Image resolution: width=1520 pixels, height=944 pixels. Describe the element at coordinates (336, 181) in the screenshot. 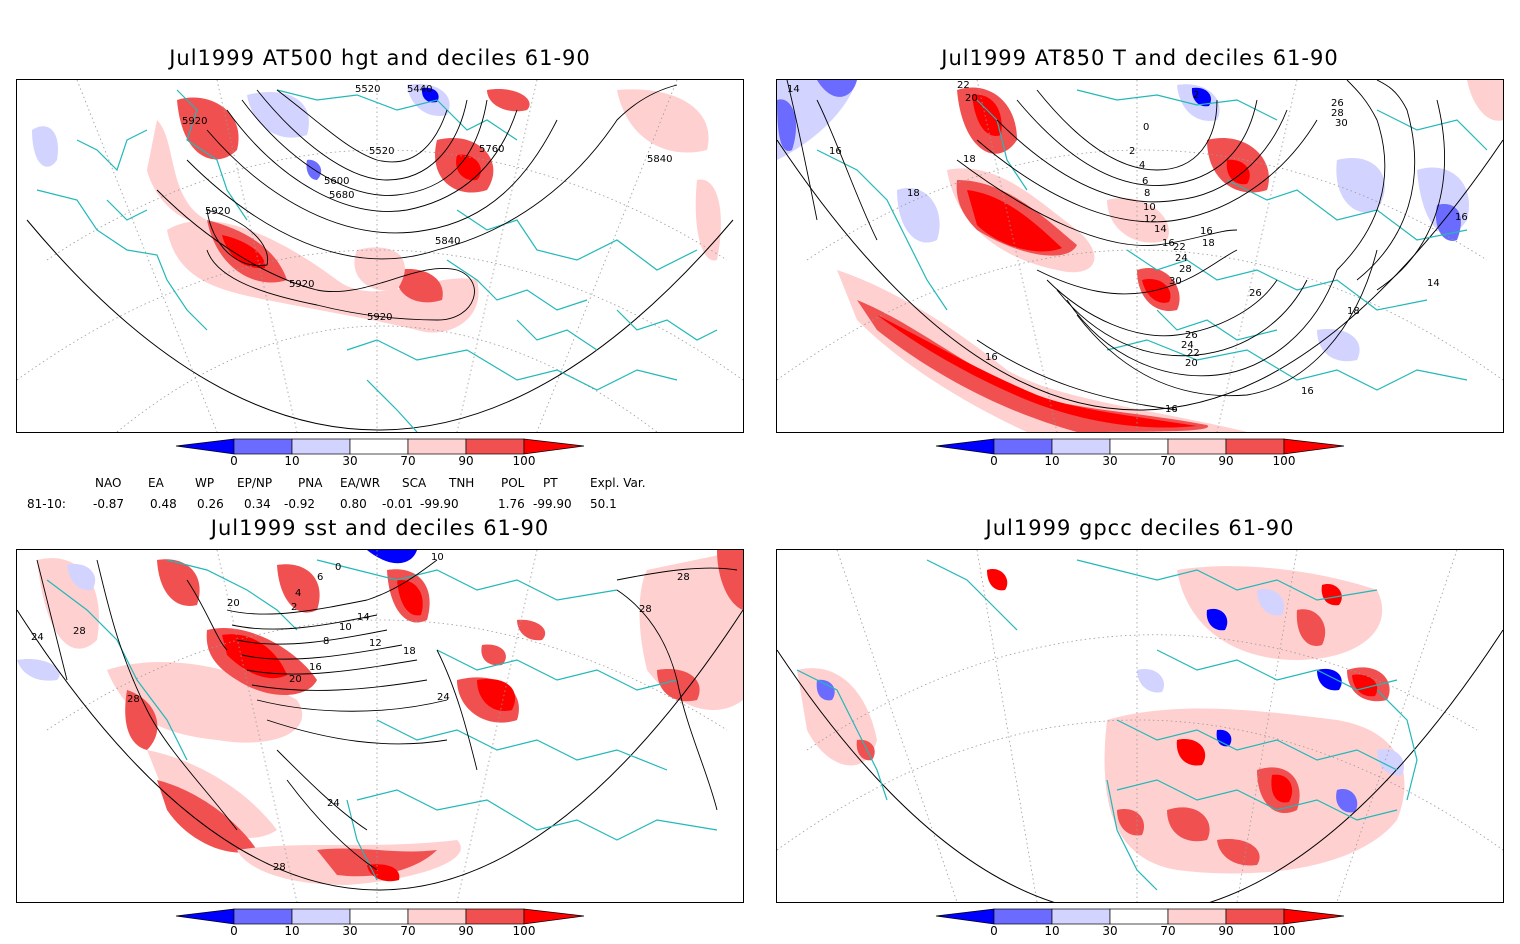

I see `contour-label: 5600` at that location.